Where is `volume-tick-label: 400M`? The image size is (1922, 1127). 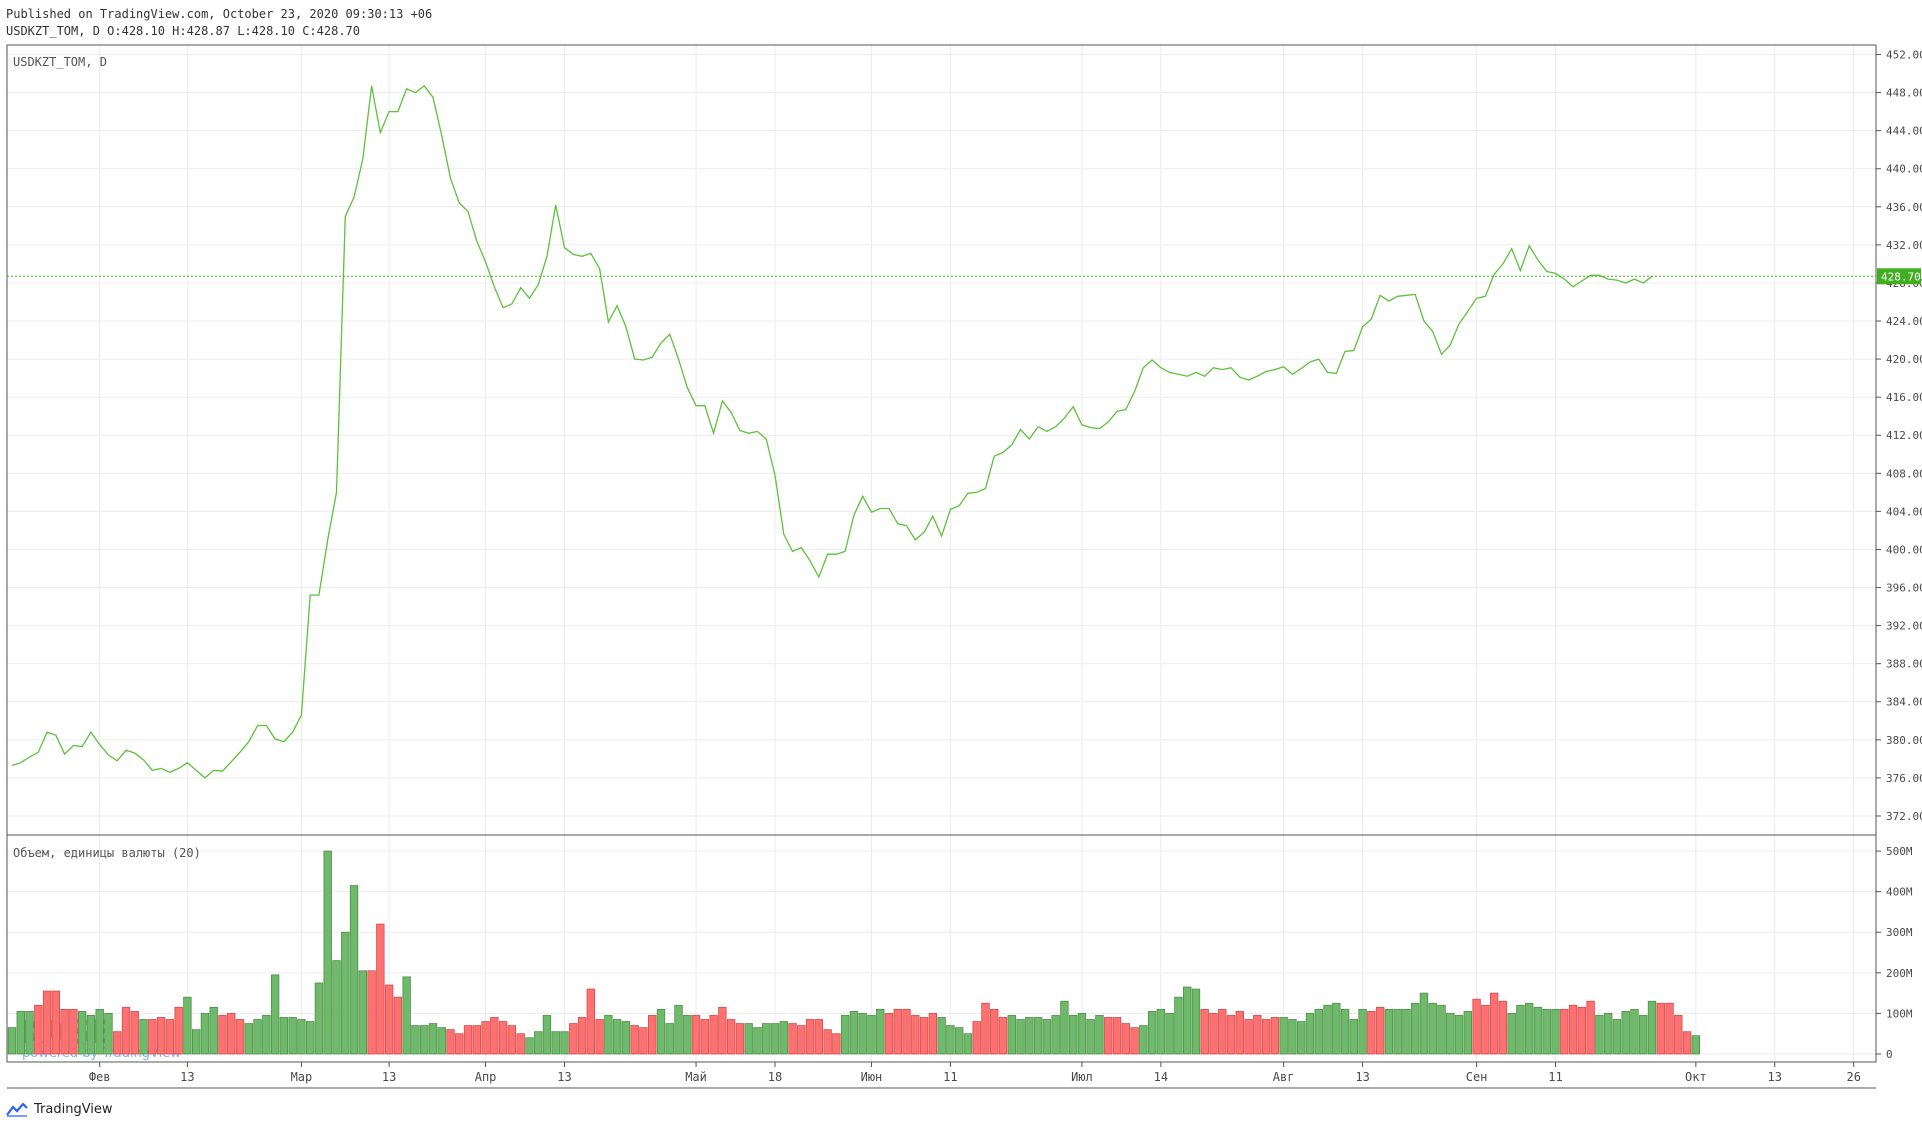 volume-tick-label: 400M is located at coordinates (1899, 892).